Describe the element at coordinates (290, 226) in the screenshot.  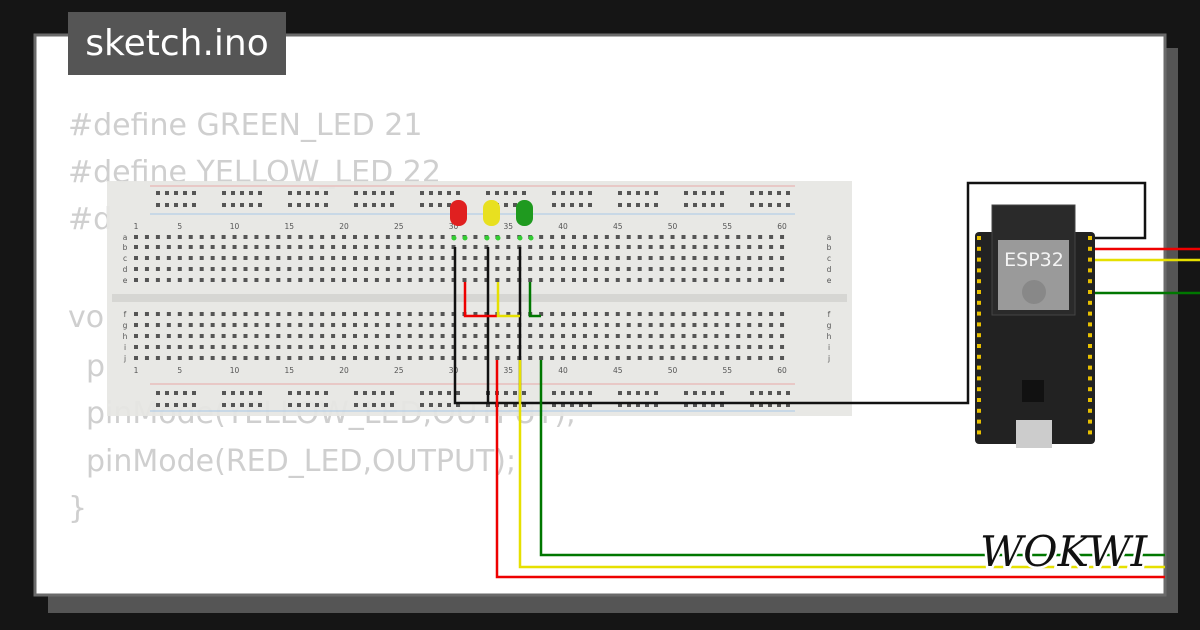
I see `column-label: 15` at that location.